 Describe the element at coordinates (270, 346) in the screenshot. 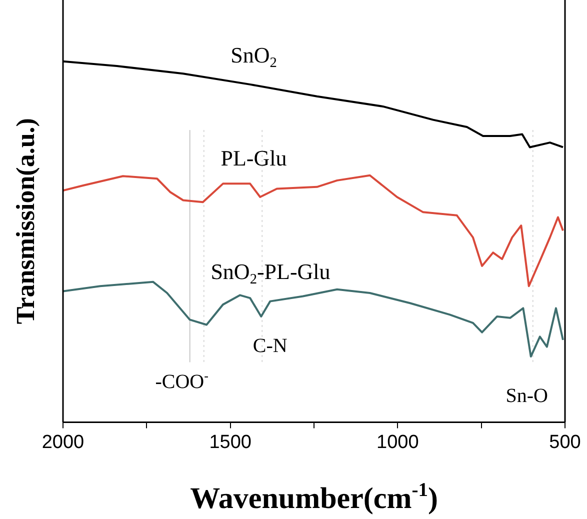

I see `ref-line-label: C-N` at that location.